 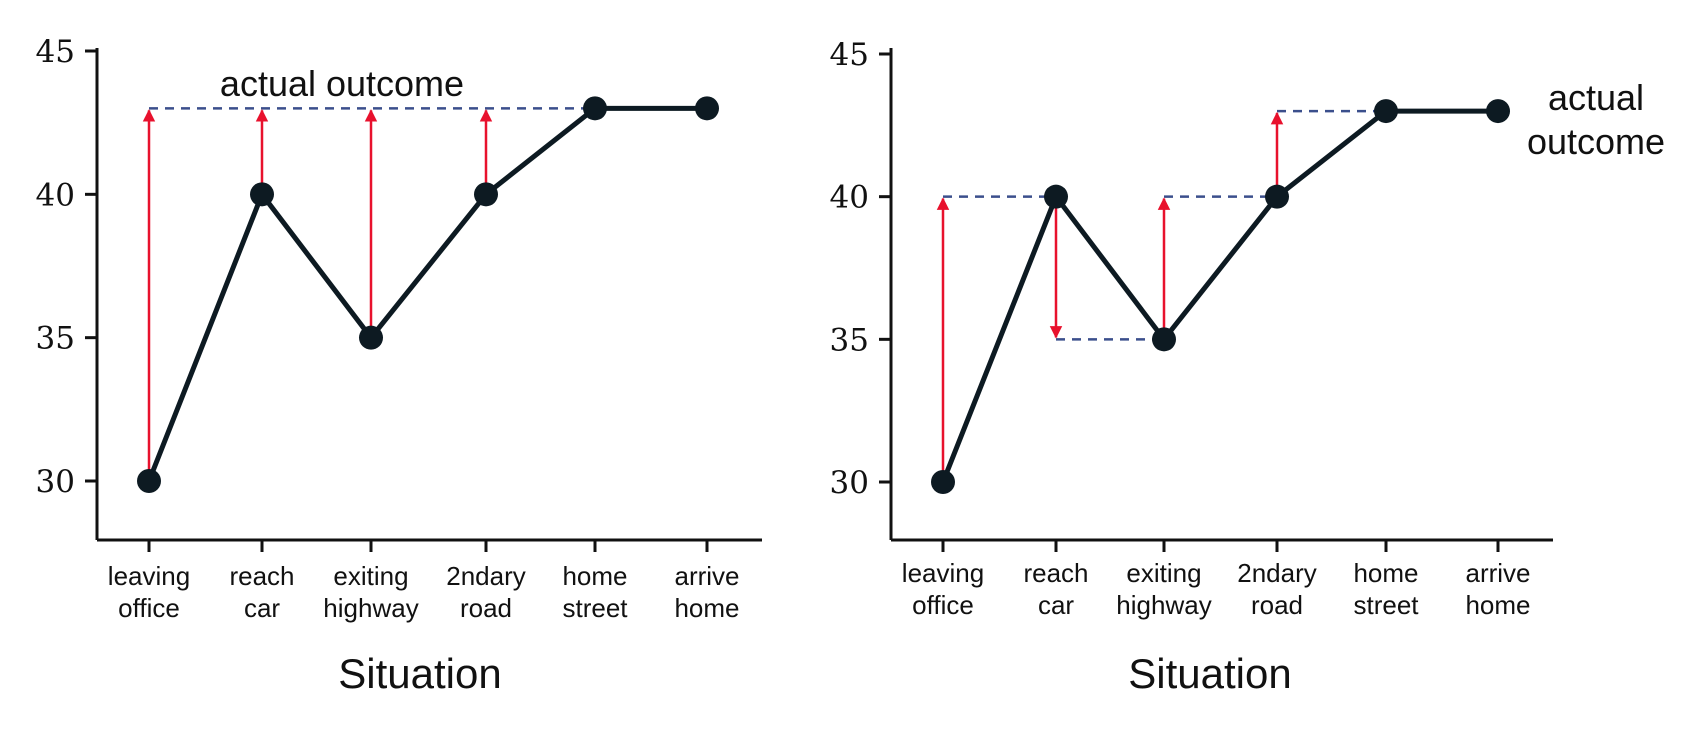 I want to click on actual-outcome-label-line: actual, so click(x=1596, y=97).